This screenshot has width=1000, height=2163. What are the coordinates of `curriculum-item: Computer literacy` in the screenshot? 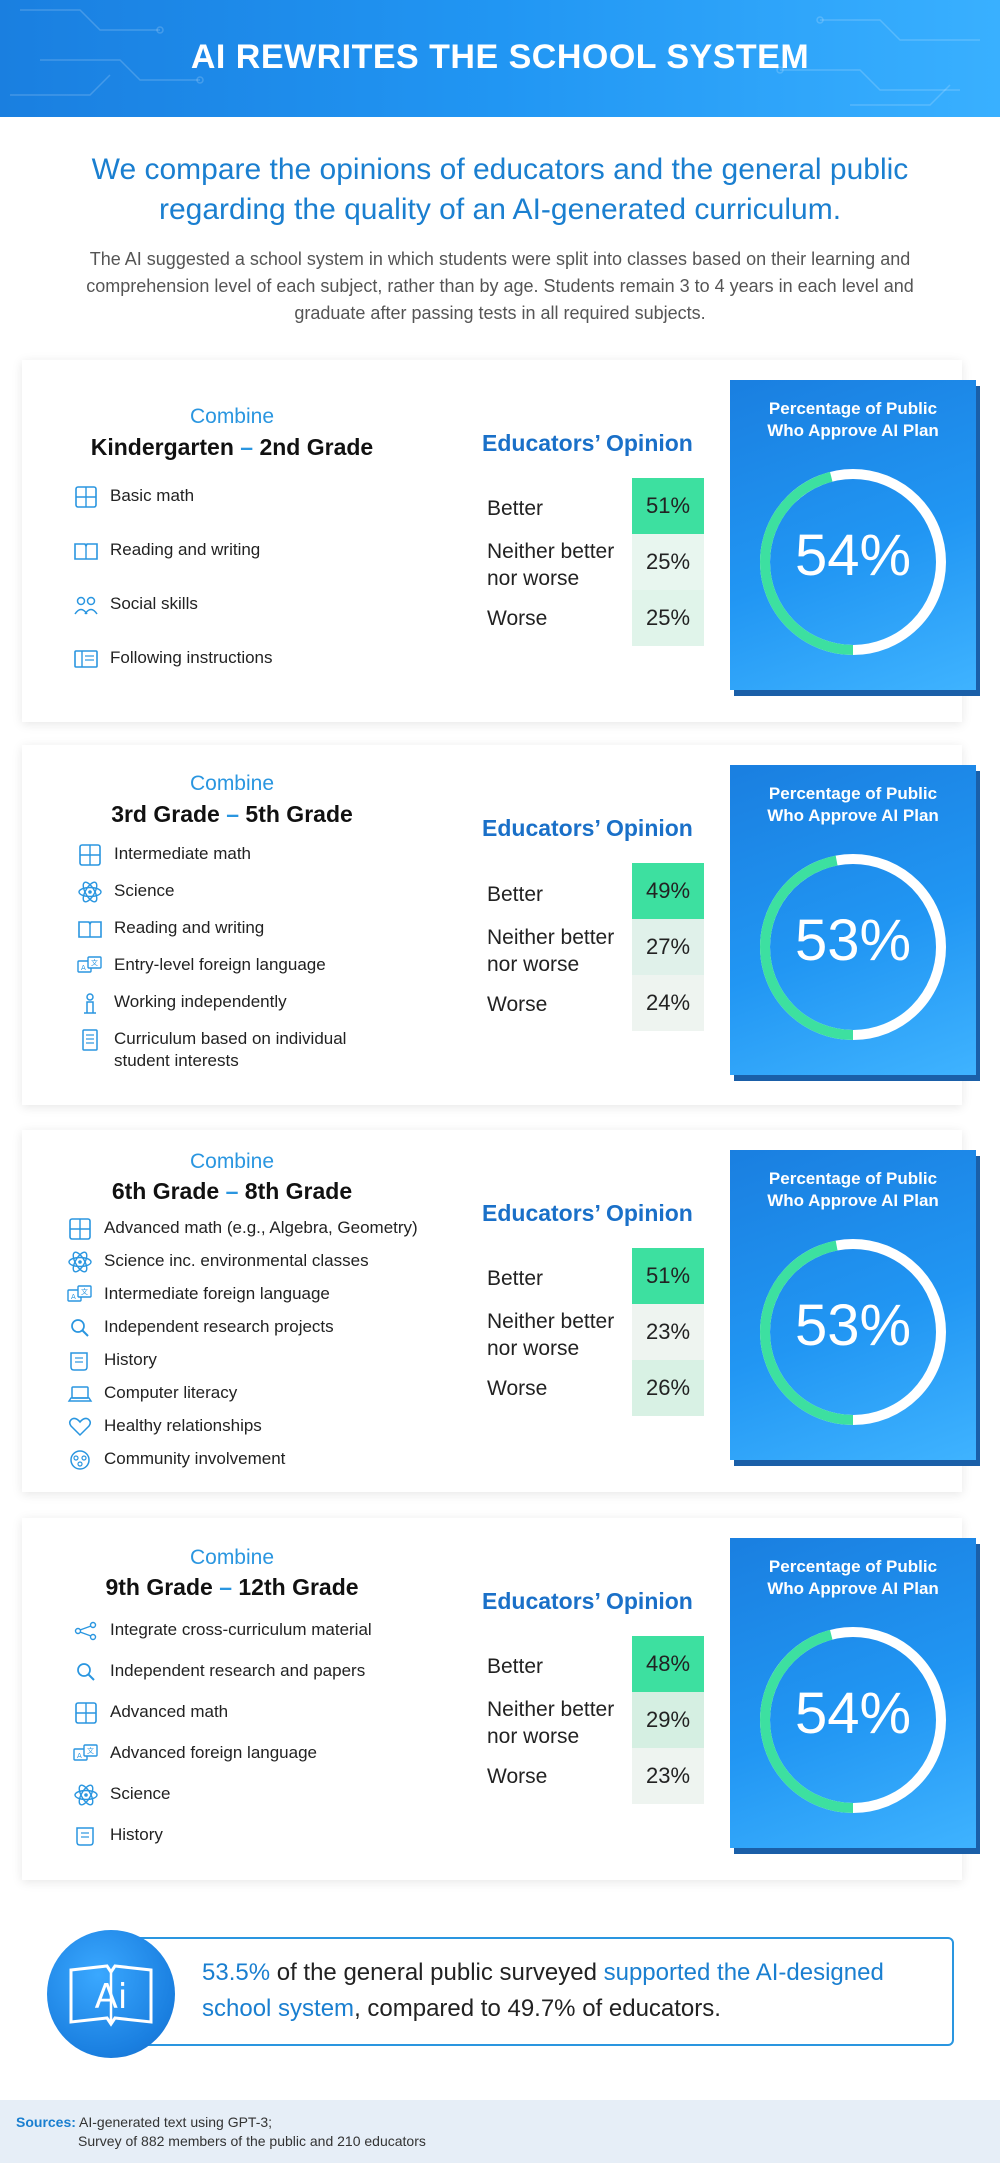 It's located at (151, 1394).